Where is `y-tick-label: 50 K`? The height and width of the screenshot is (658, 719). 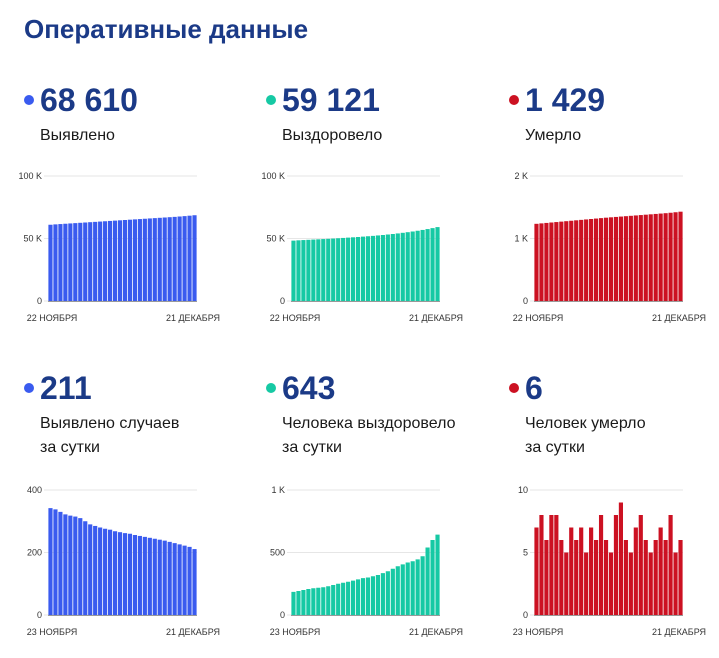 y-tick-label: 50 K is located at coordinates (275, 239).